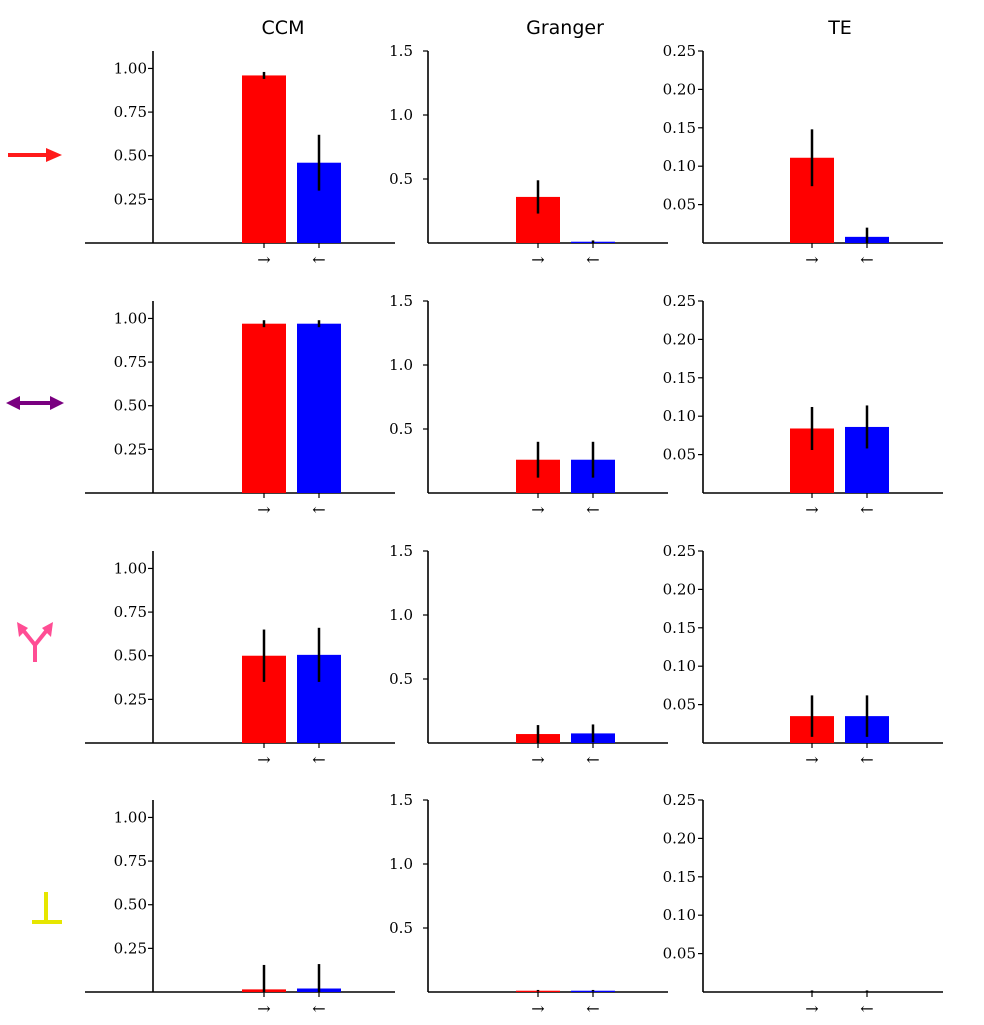 The image size is (984, 1025). Describe the element at coordinates (13, 403) in the screenshot. I see `double-arrow-head-left` at that location.